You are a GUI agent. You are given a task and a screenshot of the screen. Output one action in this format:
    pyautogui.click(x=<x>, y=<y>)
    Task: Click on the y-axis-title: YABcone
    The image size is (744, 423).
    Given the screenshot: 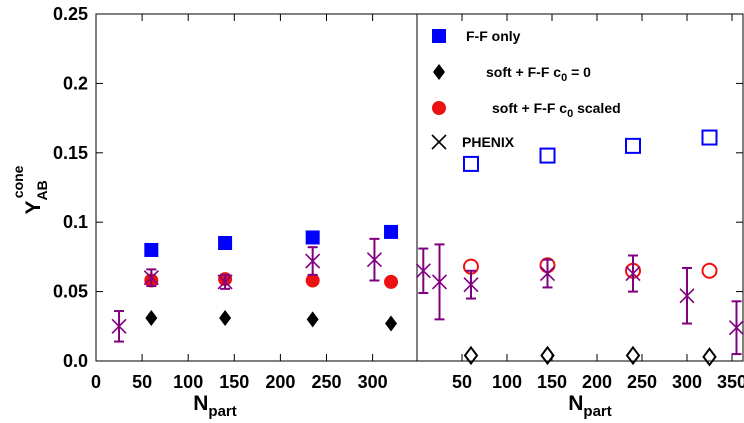 What is the action you would take?
    pyautogui.click(x=30, y=189)
    